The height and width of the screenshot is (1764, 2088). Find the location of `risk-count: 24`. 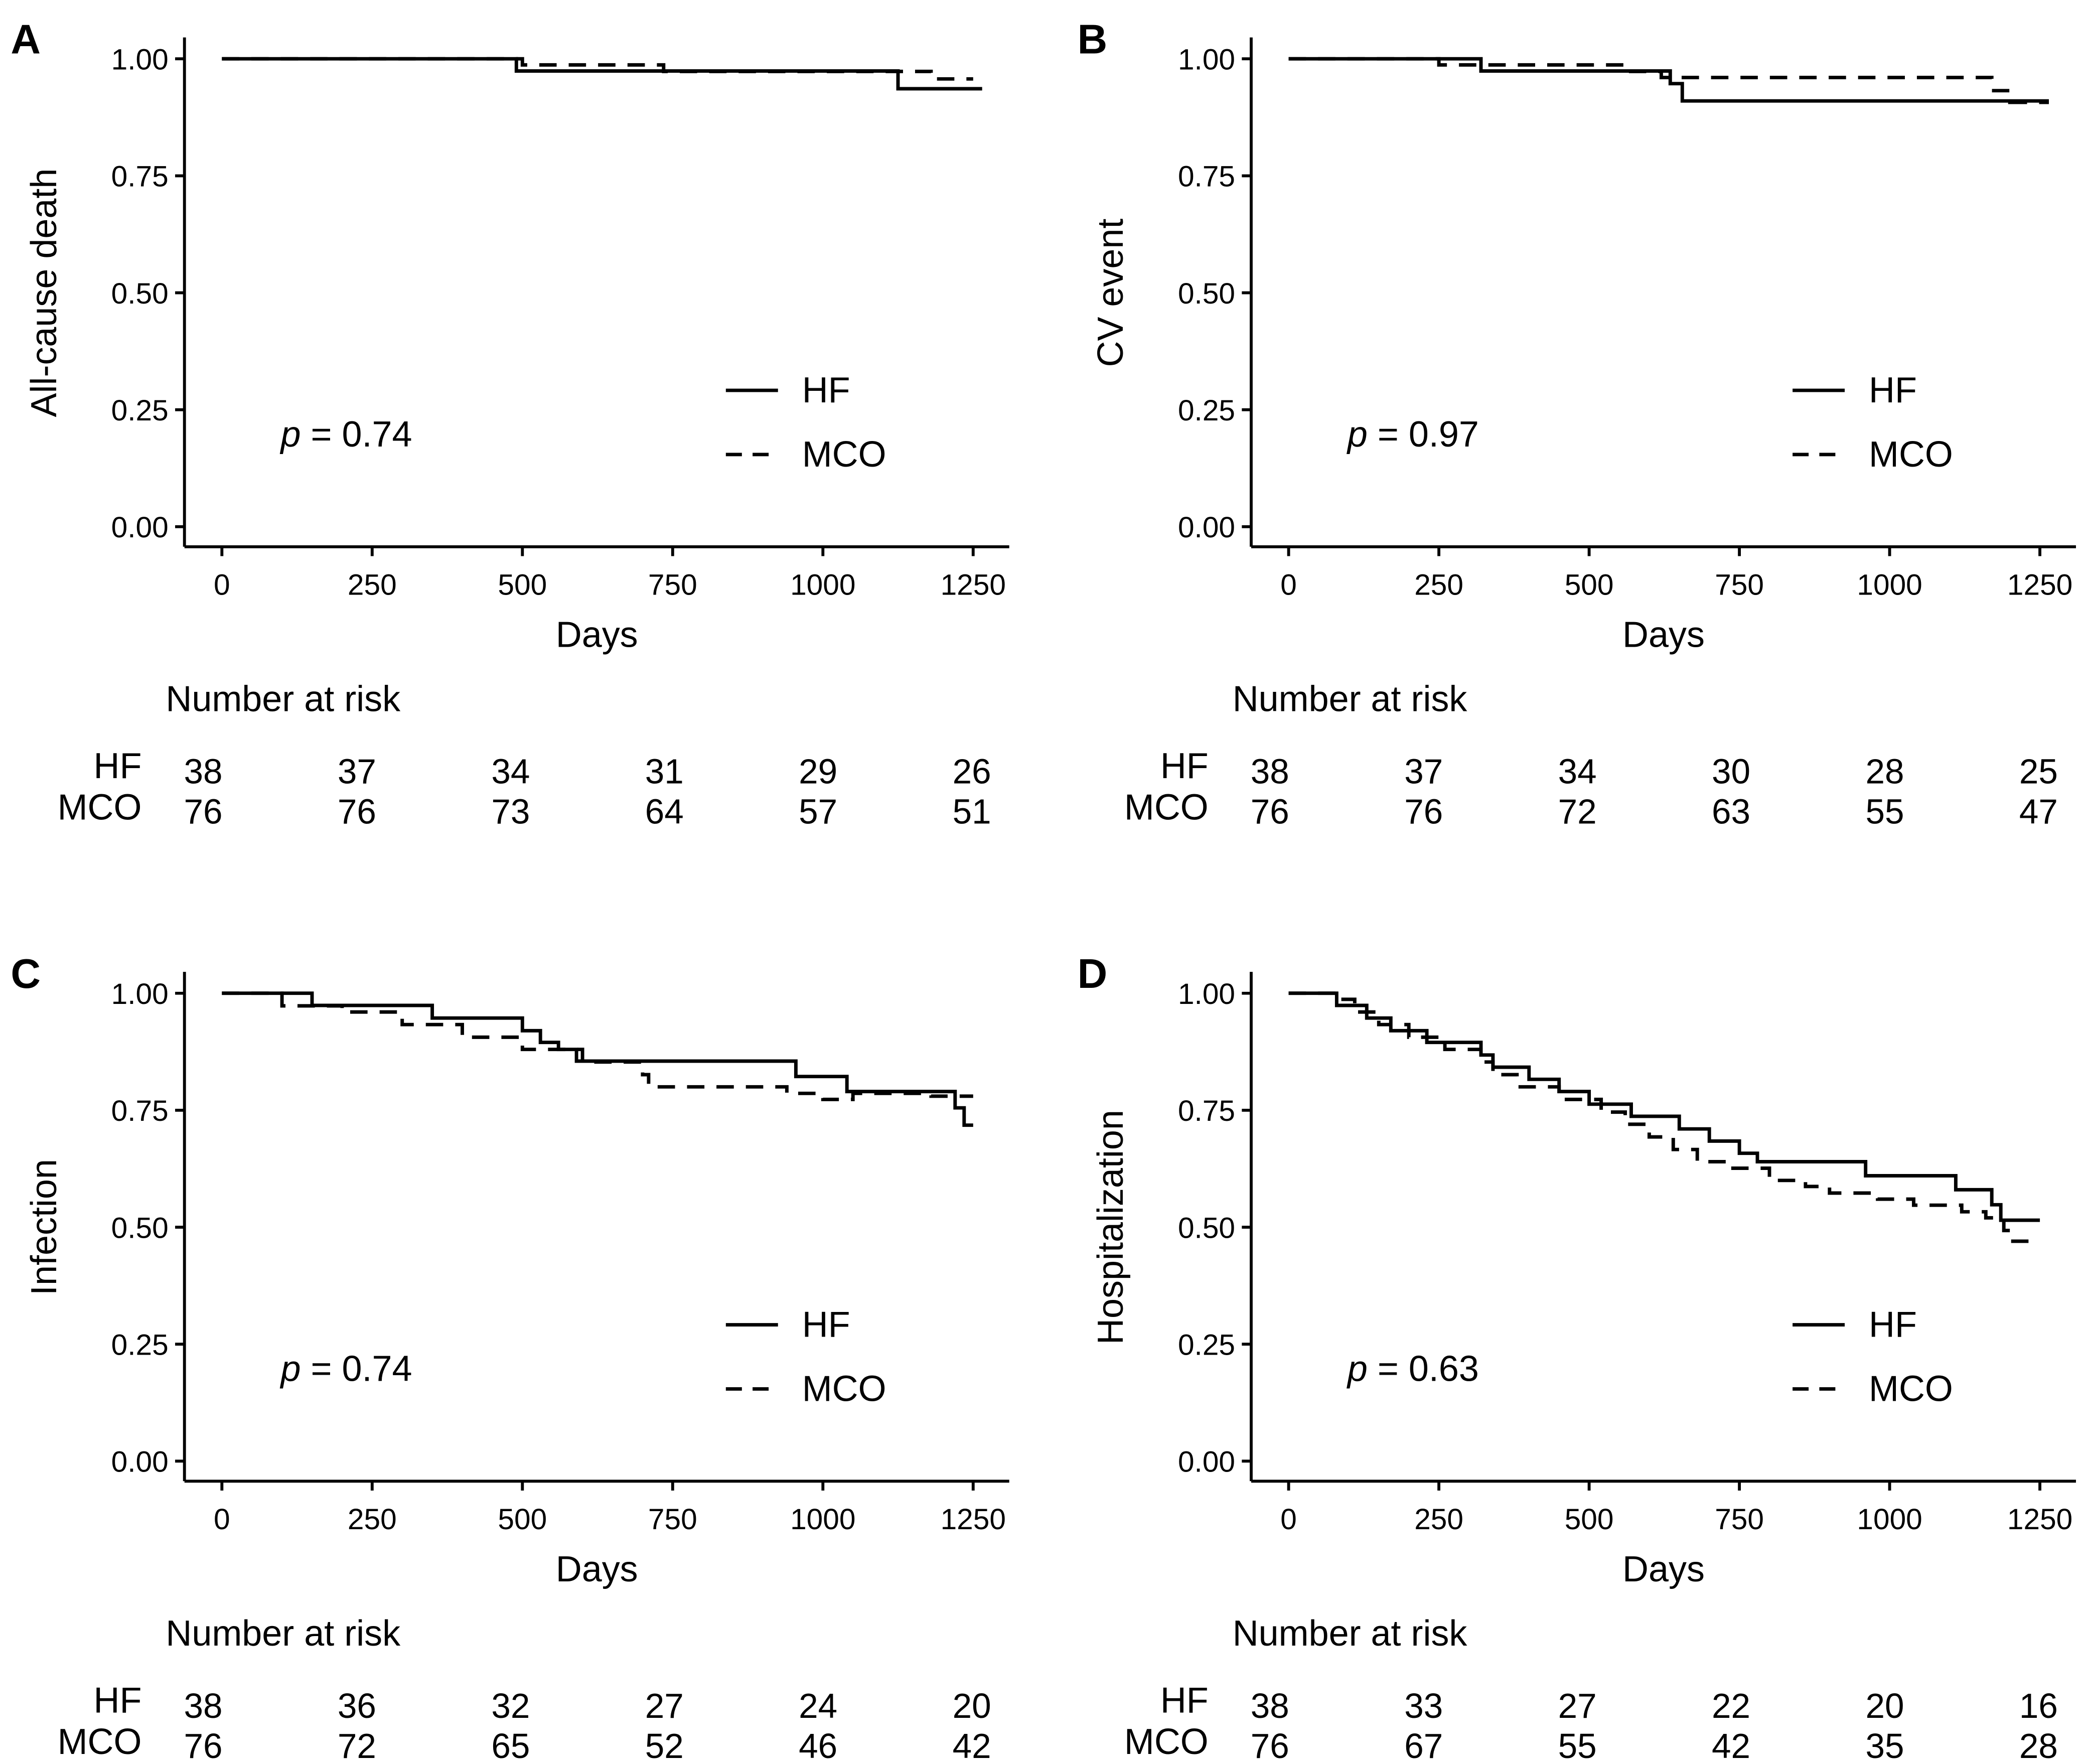

risk-count: 24 is located at coordinates (818, 1705).